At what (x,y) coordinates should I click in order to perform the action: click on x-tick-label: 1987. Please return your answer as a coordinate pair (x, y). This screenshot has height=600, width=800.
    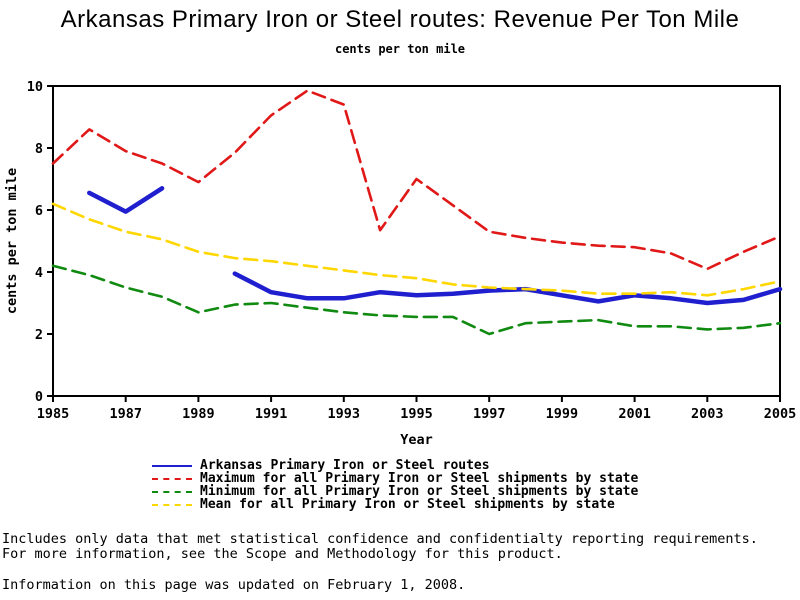
    Looking at the image, I should click on (125, 414).